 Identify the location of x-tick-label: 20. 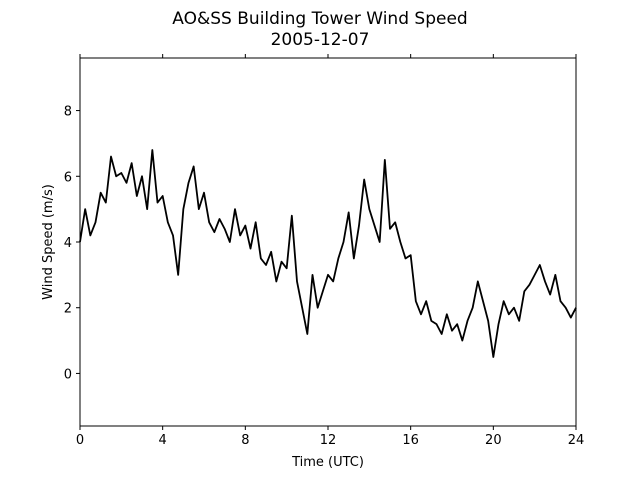
(493, 440).